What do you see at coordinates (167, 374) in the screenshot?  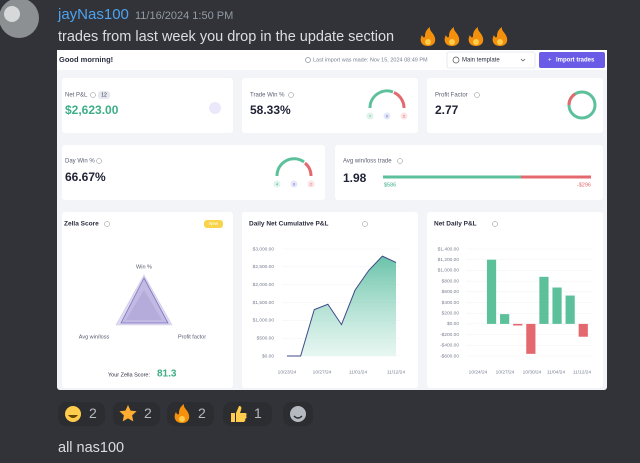 I see `zella-score: 81.3` at bounding box center [167, 374].